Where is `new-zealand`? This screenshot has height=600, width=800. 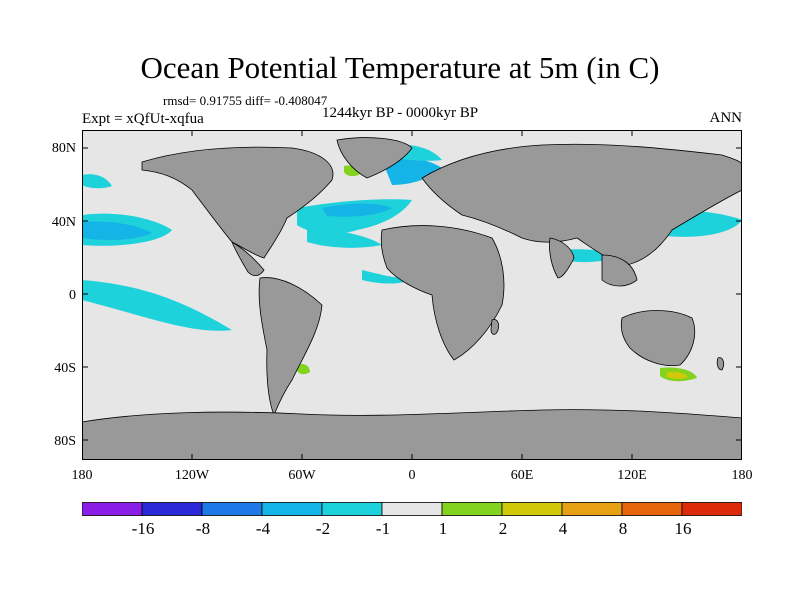 new-zealand is located at coordinates (720, 364).